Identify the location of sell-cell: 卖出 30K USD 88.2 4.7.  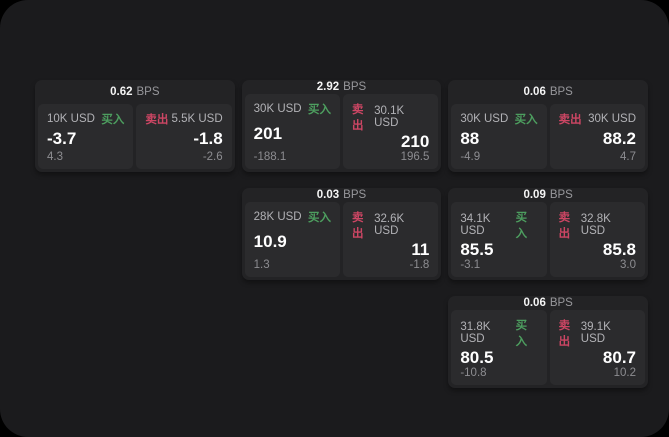
(597, 136).